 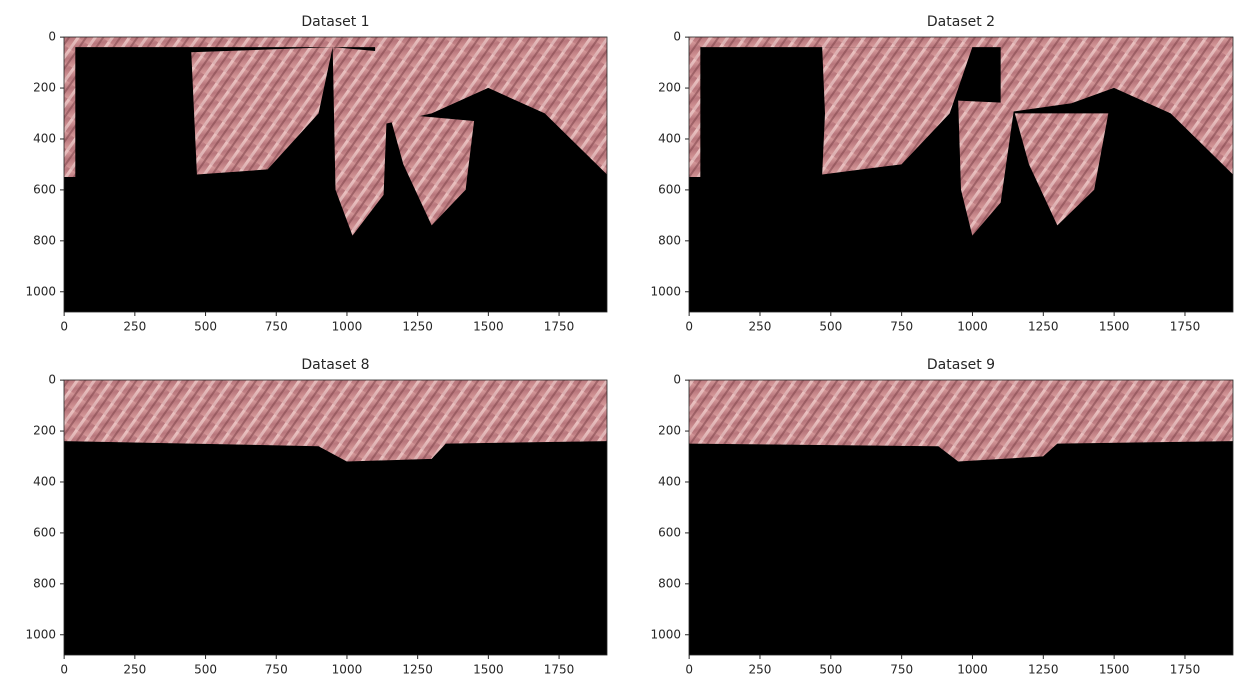 What do you see at coordinates (961, 365) in the screenshot?
I see `subplot-title: Dataset 9` at bounding box center [961, 365].